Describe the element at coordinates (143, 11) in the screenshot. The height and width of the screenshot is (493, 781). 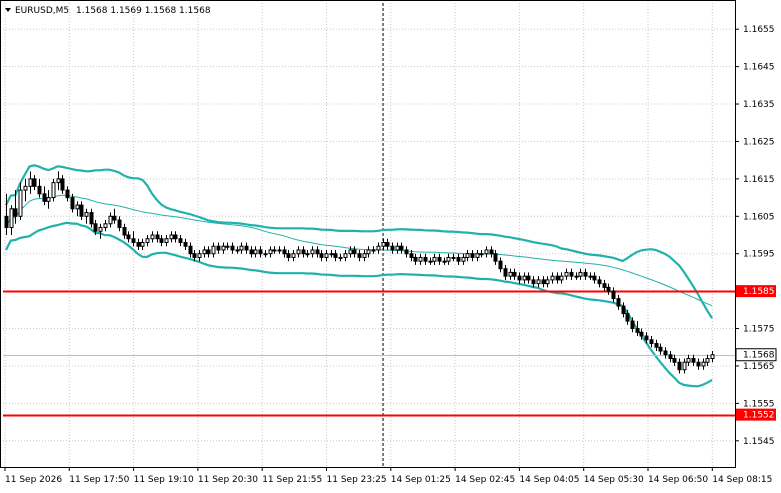
I see `ohlc-values: 1.1568 1.1569 1.1568 1.1568` at that location.